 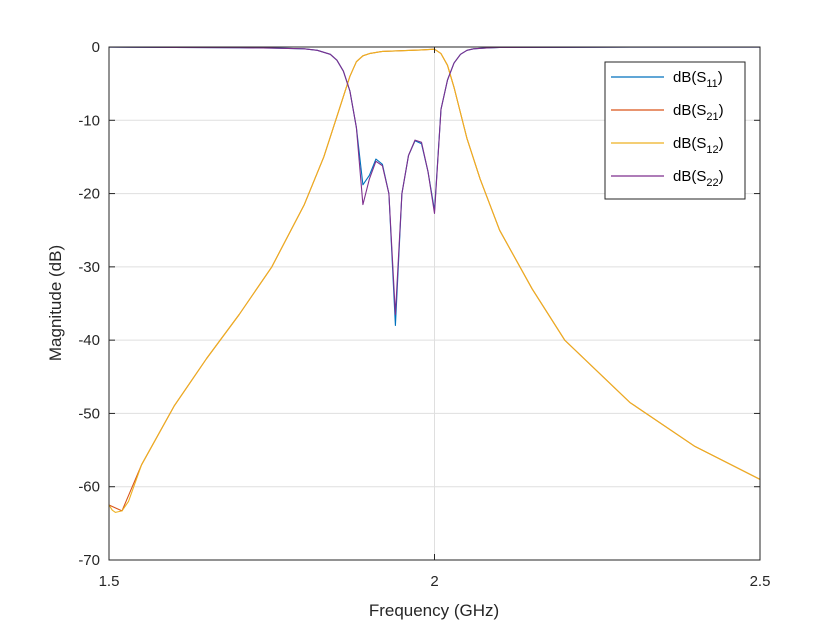 What do you see at coordinates (712, 183) in the screenshot?
I see `legend-label-subscript: 22` at bounding box center [712, 183].